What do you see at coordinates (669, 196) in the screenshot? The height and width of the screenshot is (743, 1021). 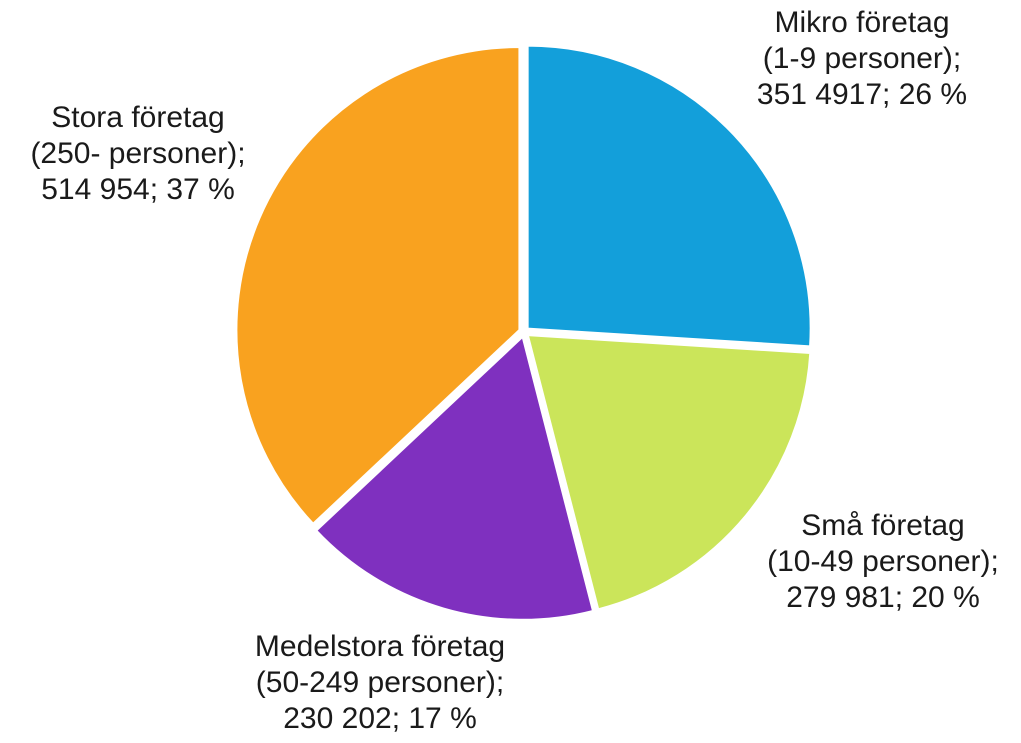 I see `pie-slice-mikro` at bounding box center [669, 196].